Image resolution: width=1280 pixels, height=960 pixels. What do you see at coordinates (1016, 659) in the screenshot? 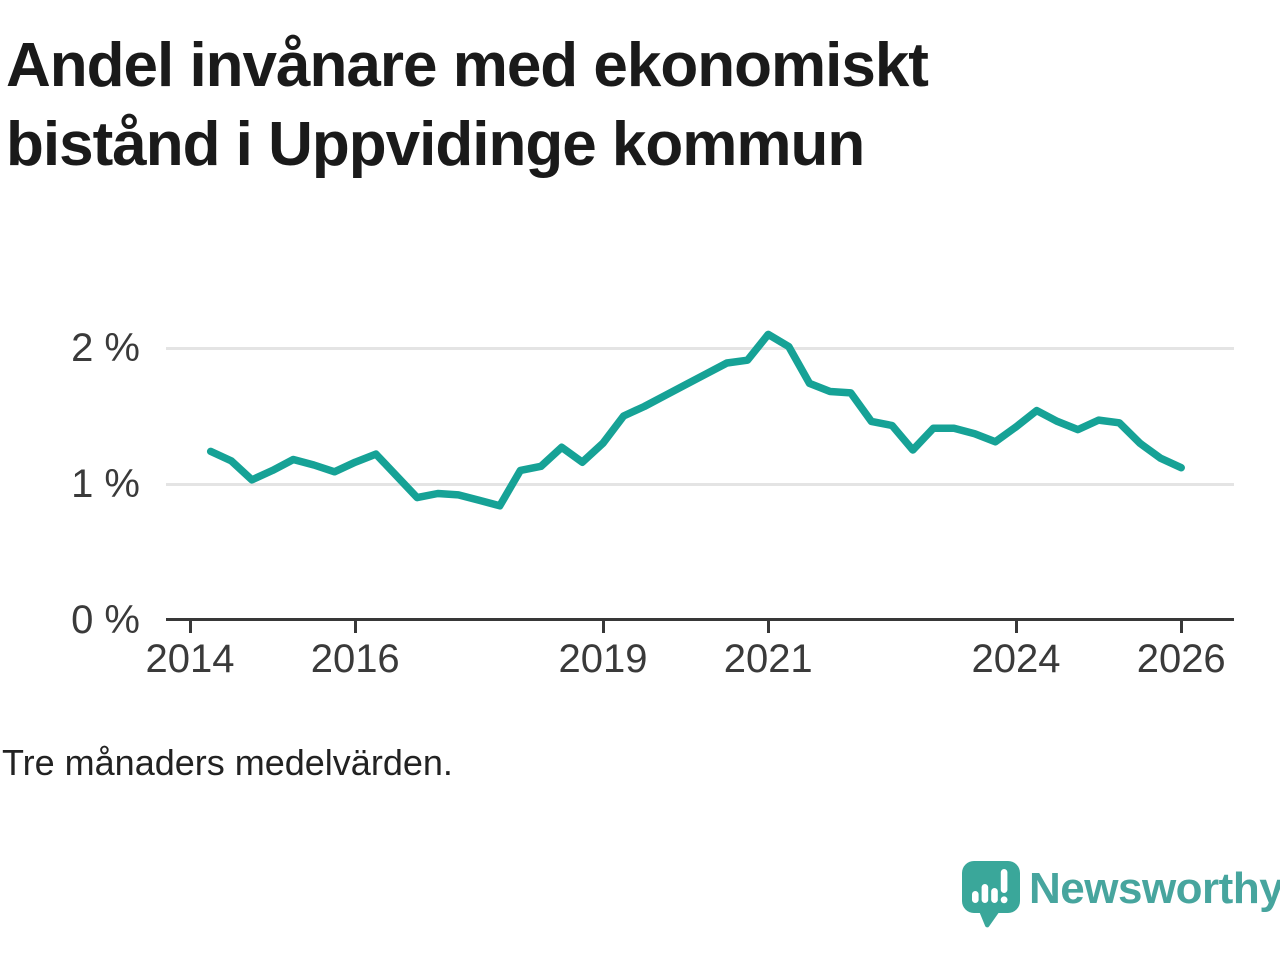
I see `x-axis-label-2024: 2024` at bounding box center [1016, 659].